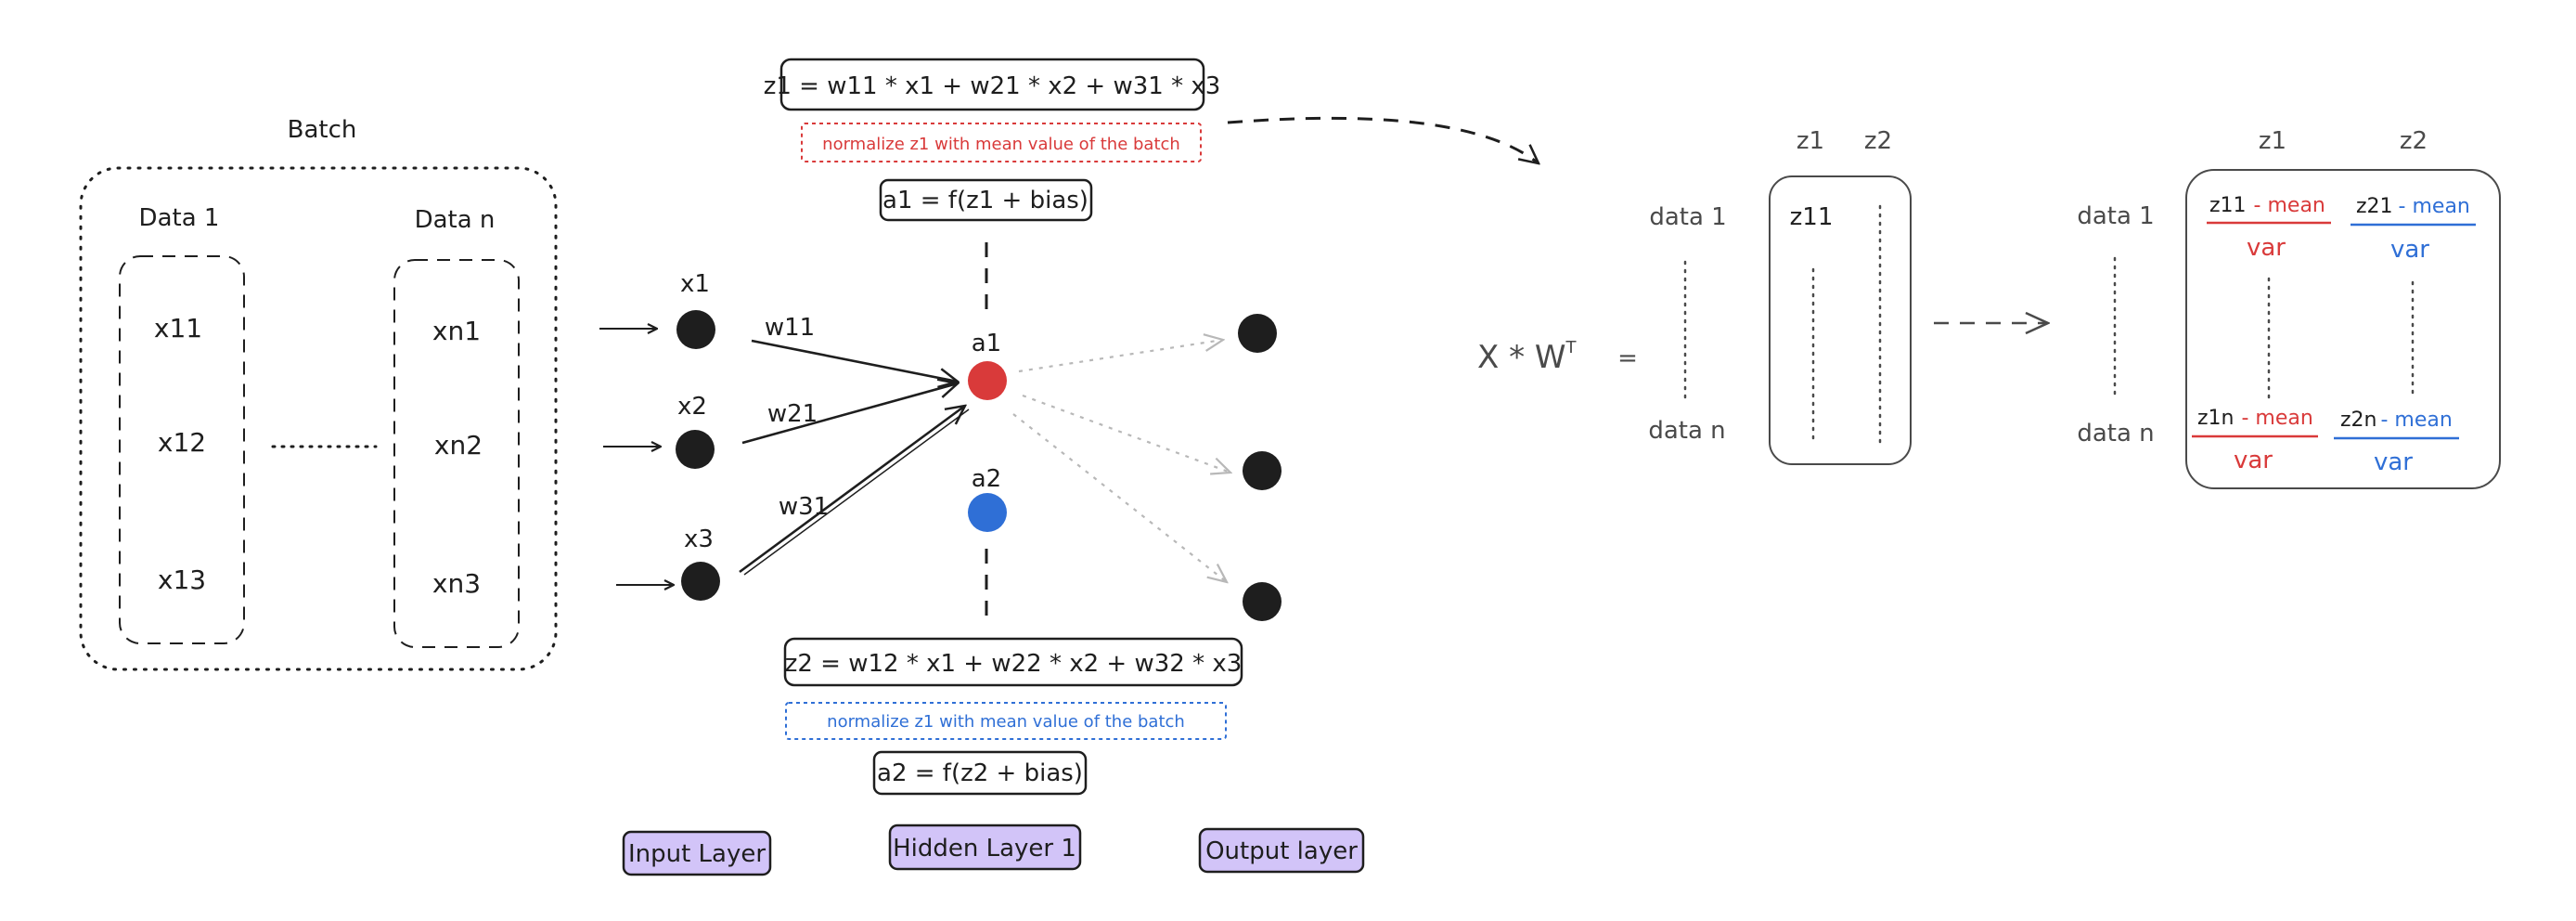 This screenshot has width=2576, height=921. I want to click on eq-bottom: z2 = w12 * x1 + w22 * x2 + w32 * x3, so click(1014, 664).